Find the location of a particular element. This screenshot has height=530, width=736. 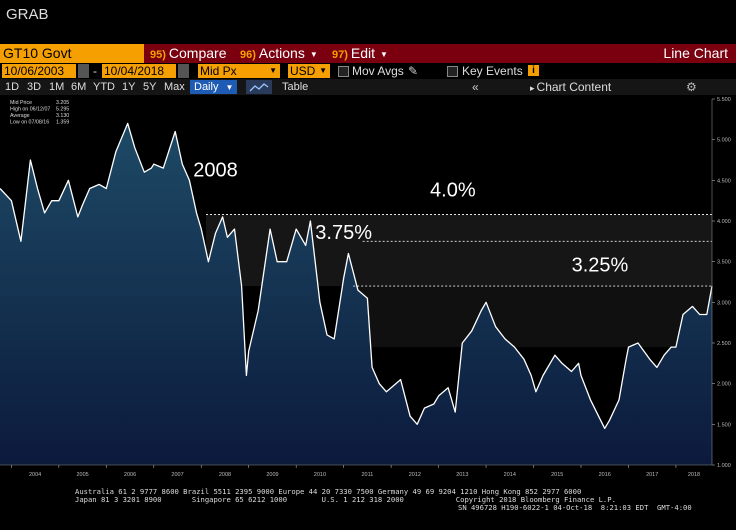

currency-value: USD is located at coordinates (303, 71).